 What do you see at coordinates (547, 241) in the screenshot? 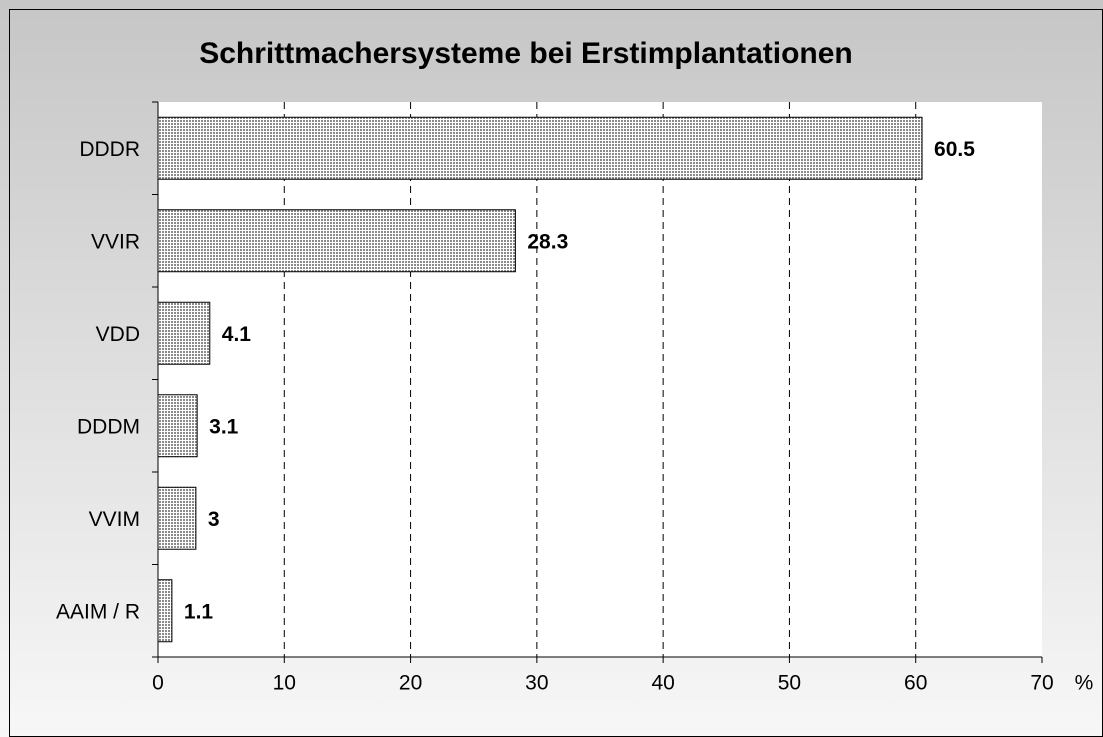
I see `value-label: 28.3` at bounding box center [547, 241].